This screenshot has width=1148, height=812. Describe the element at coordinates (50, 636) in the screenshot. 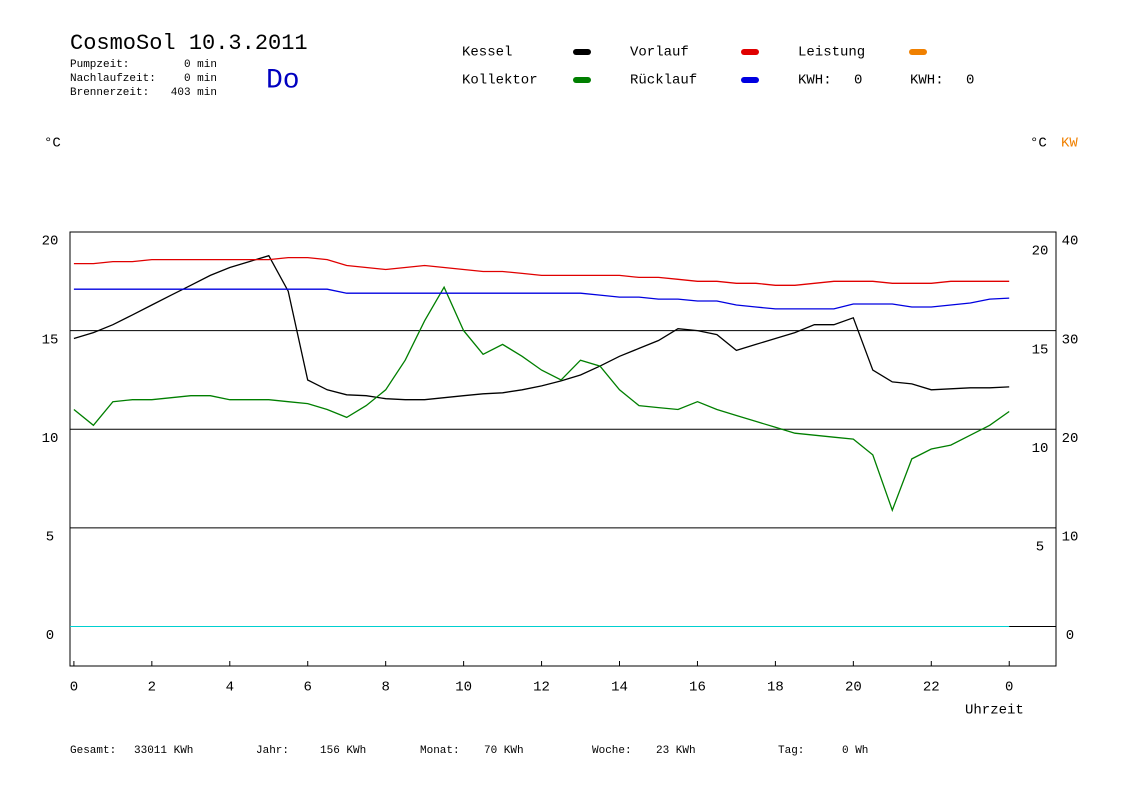

I see `y-tick-label: 0` at that location.